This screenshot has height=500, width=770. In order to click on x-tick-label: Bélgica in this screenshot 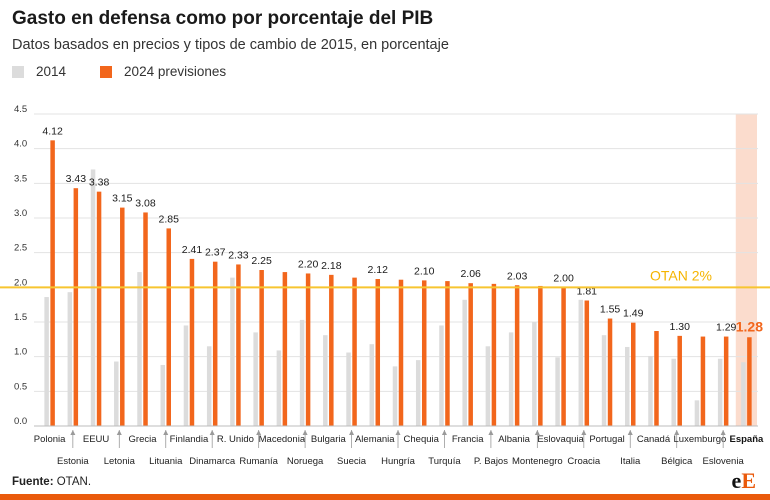, I will do `click(677, 461)`.